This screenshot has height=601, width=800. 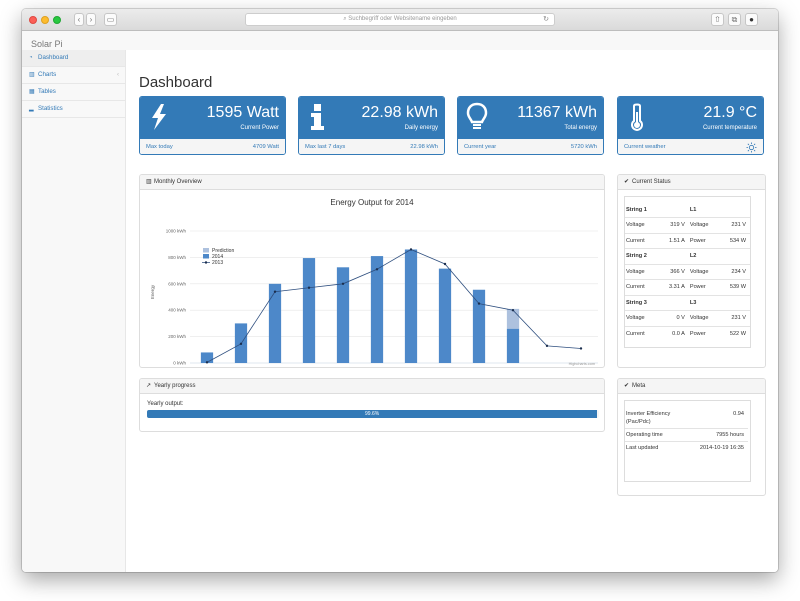 I want to click on back-icon: ‹, so click(x=79, y=19).